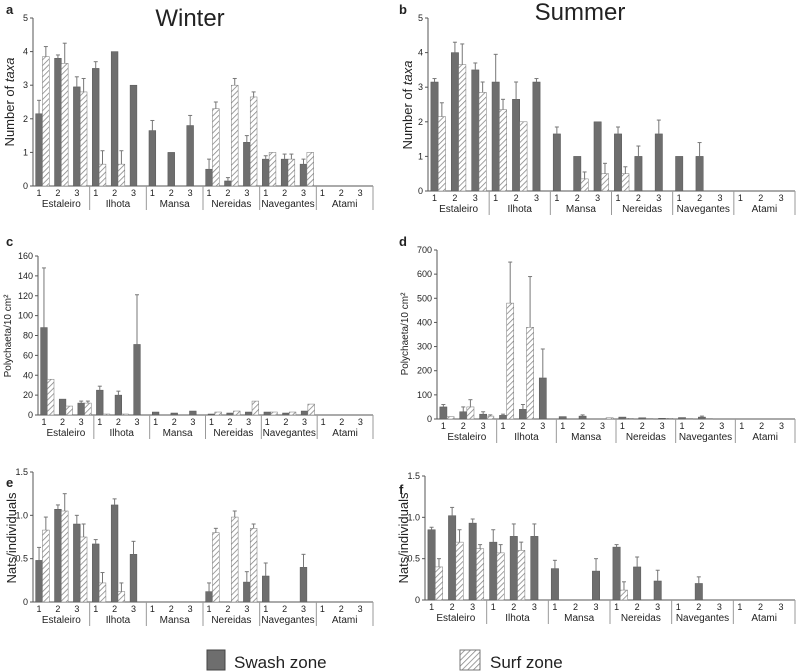 The height and width of the screenshot is (672, 800). I want to click on y-tick-label: 600, so click(424, 274).